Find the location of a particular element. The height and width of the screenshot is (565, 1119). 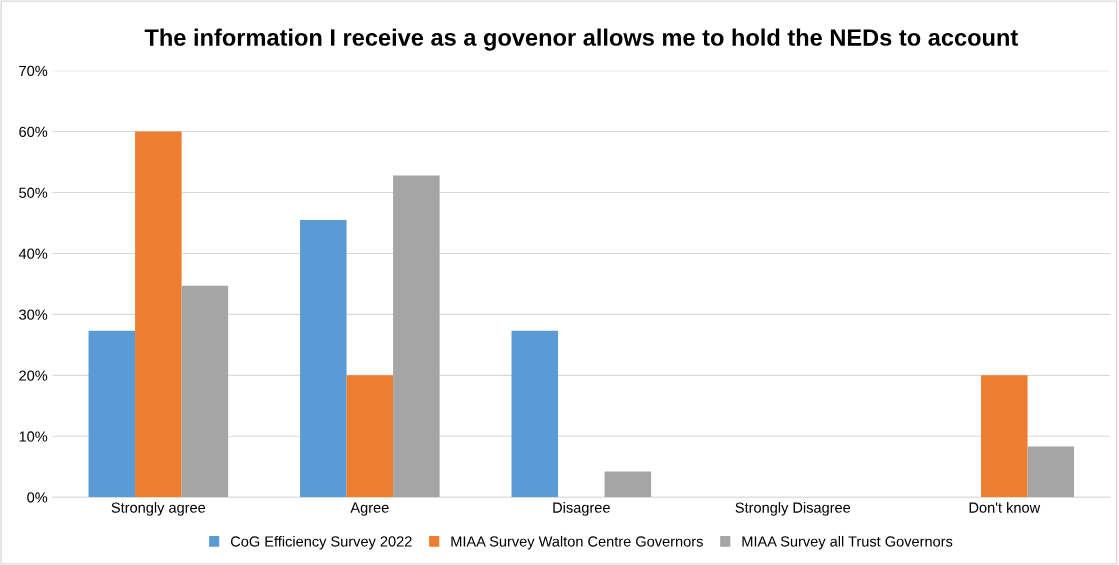

y-tick-label: 70% is located at coordinates (33, 71).